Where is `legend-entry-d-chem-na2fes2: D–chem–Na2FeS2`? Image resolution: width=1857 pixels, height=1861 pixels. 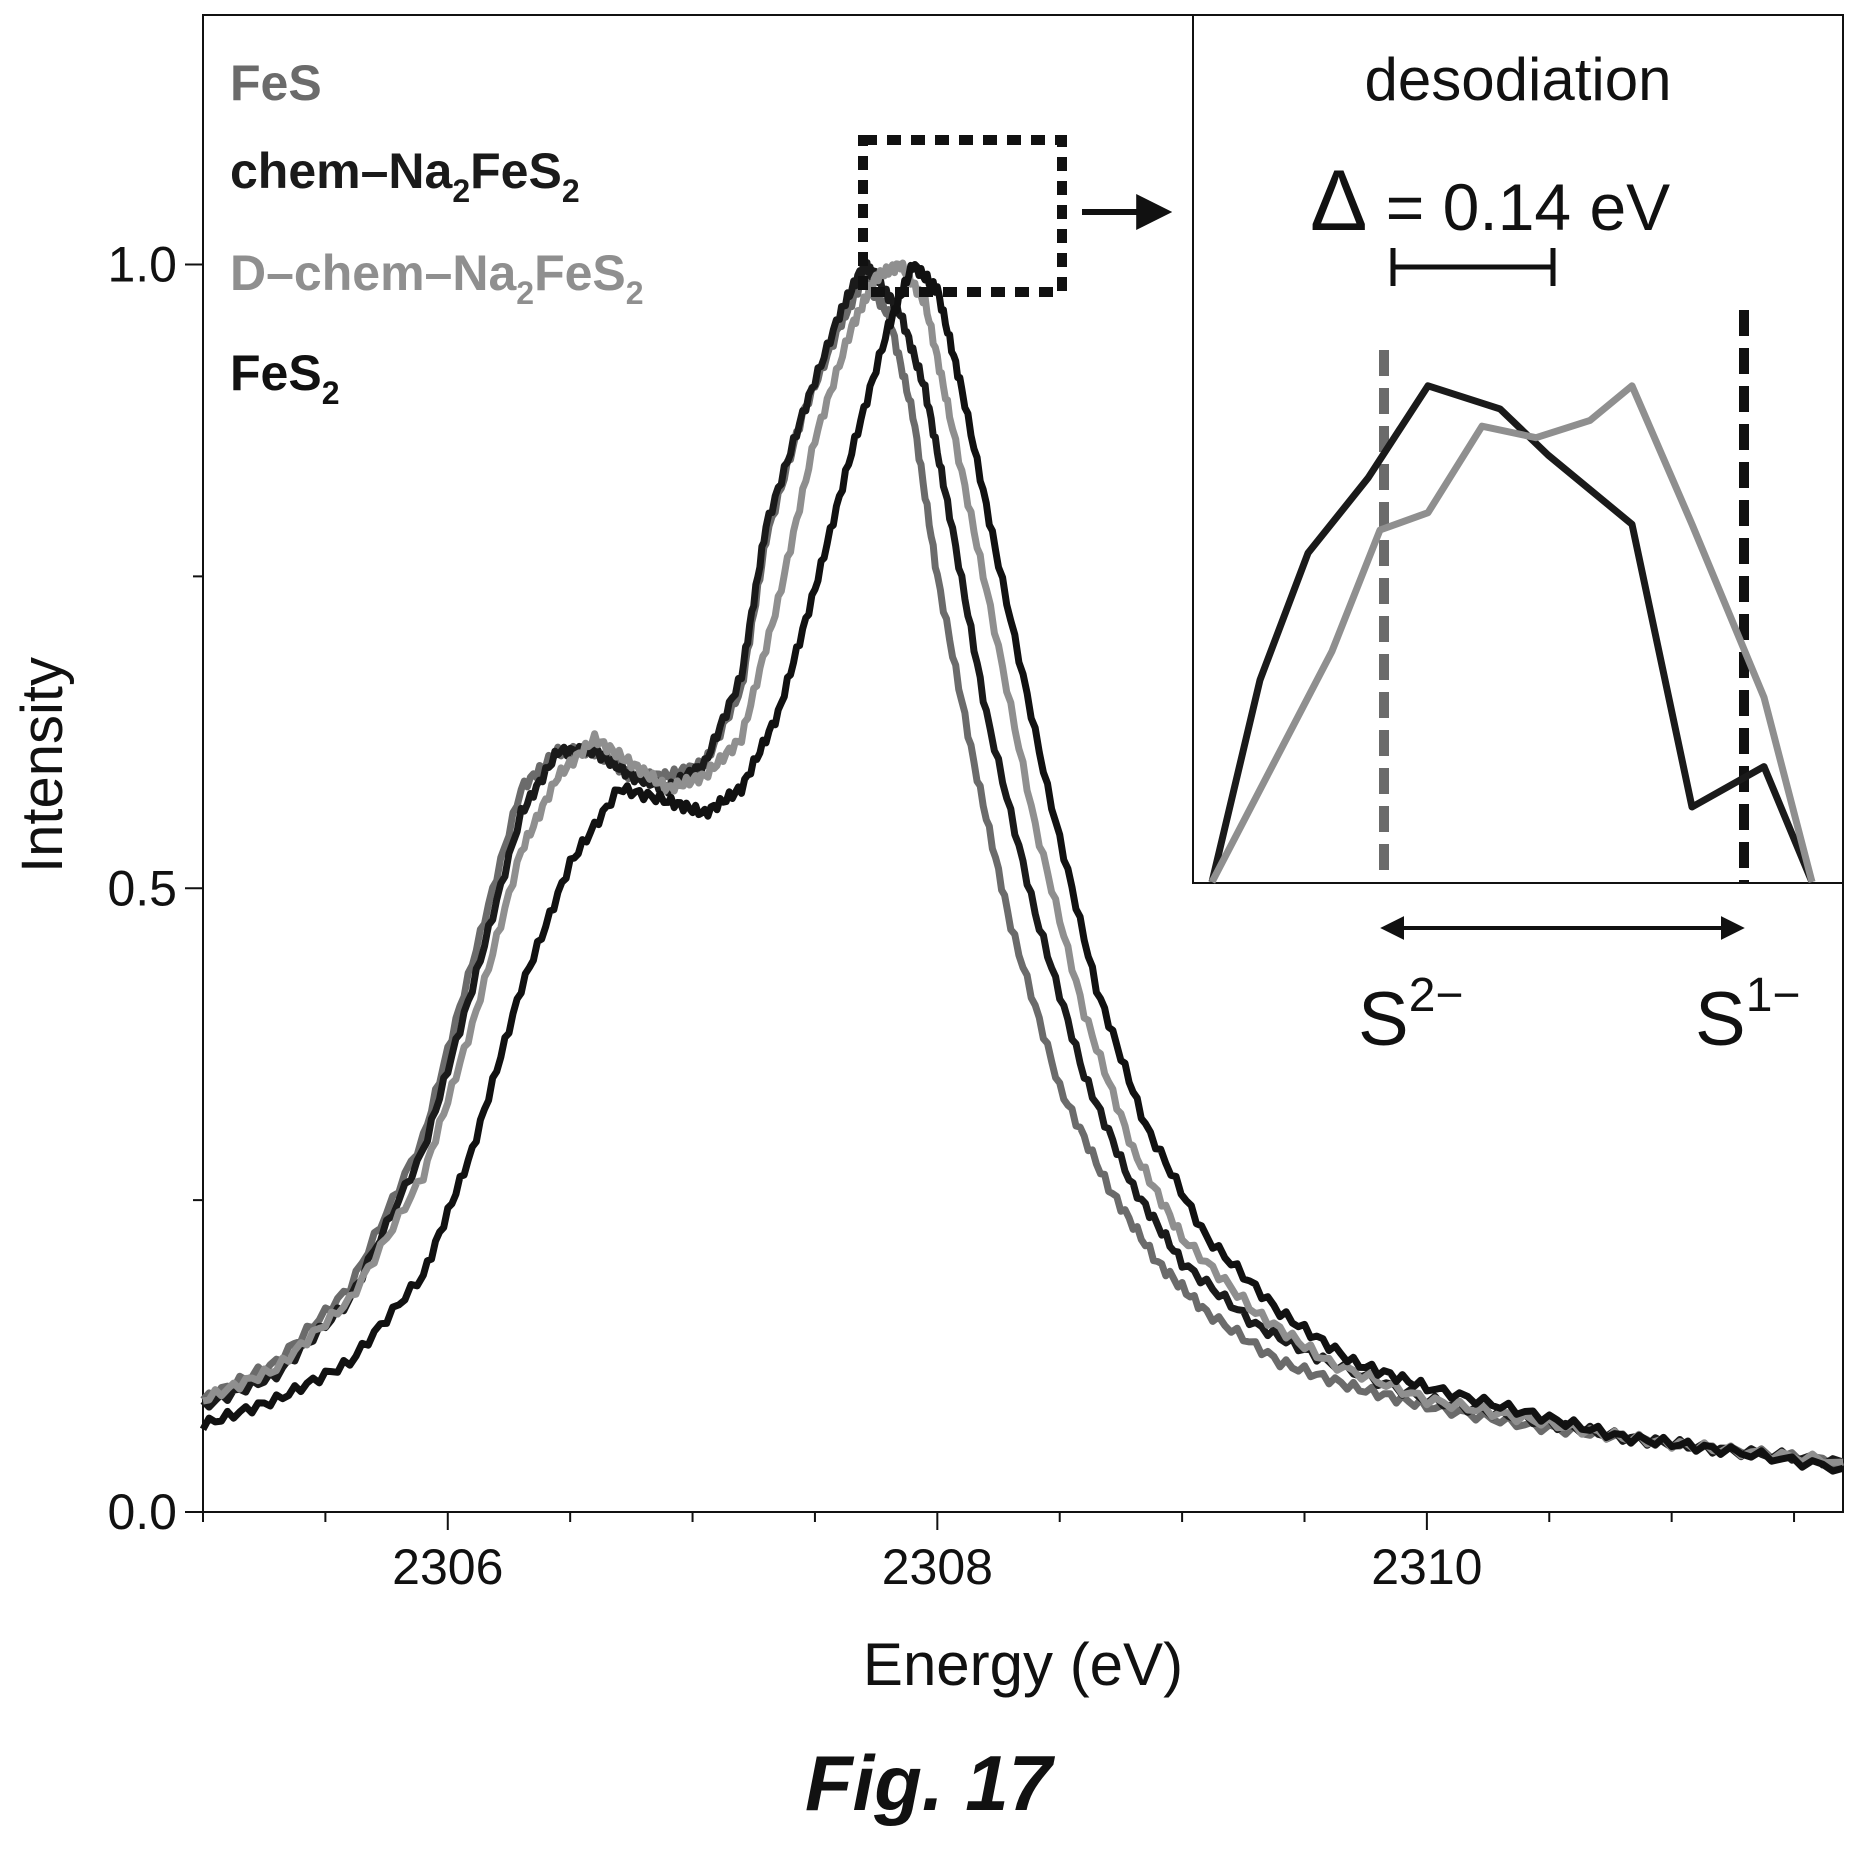 legend-entry-d-chem-na2fes2: D–chem–Na2FeS2 is located at coordinates (437, 278).